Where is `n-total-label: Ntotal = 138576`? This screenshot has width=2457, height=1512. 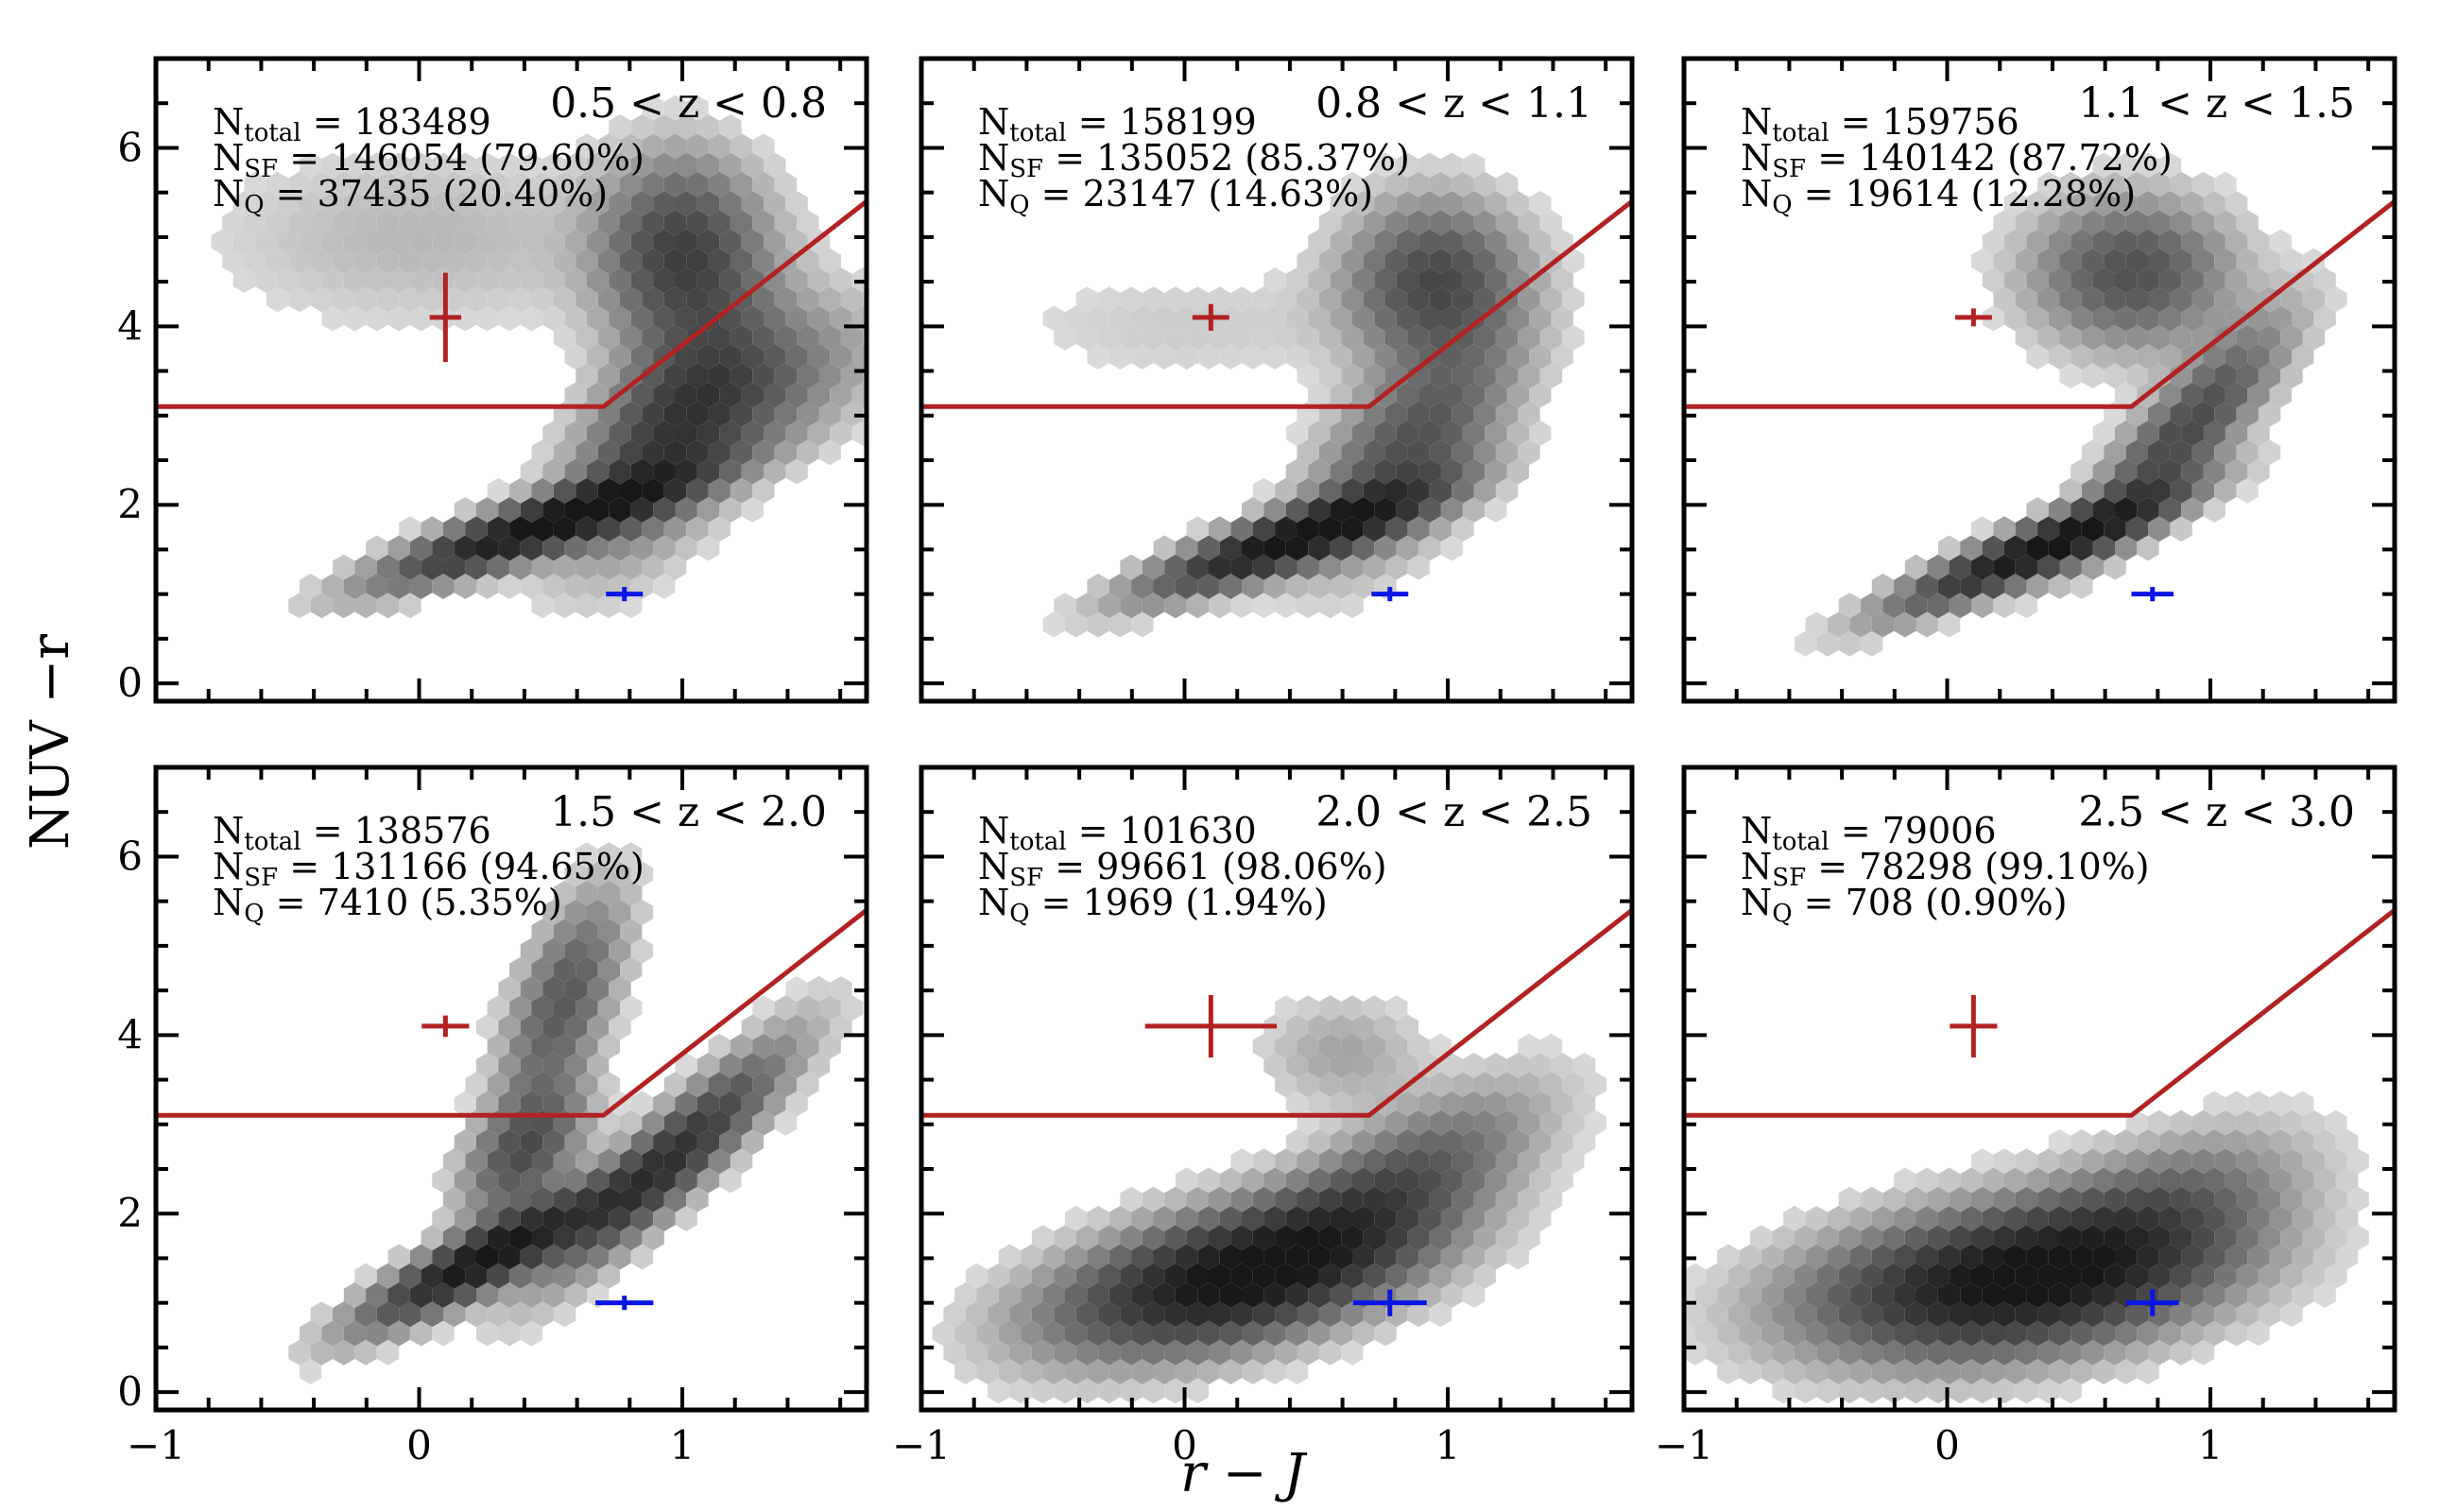
n-total-label: Ntotal = 138576 is located at coordinates (352, 833).